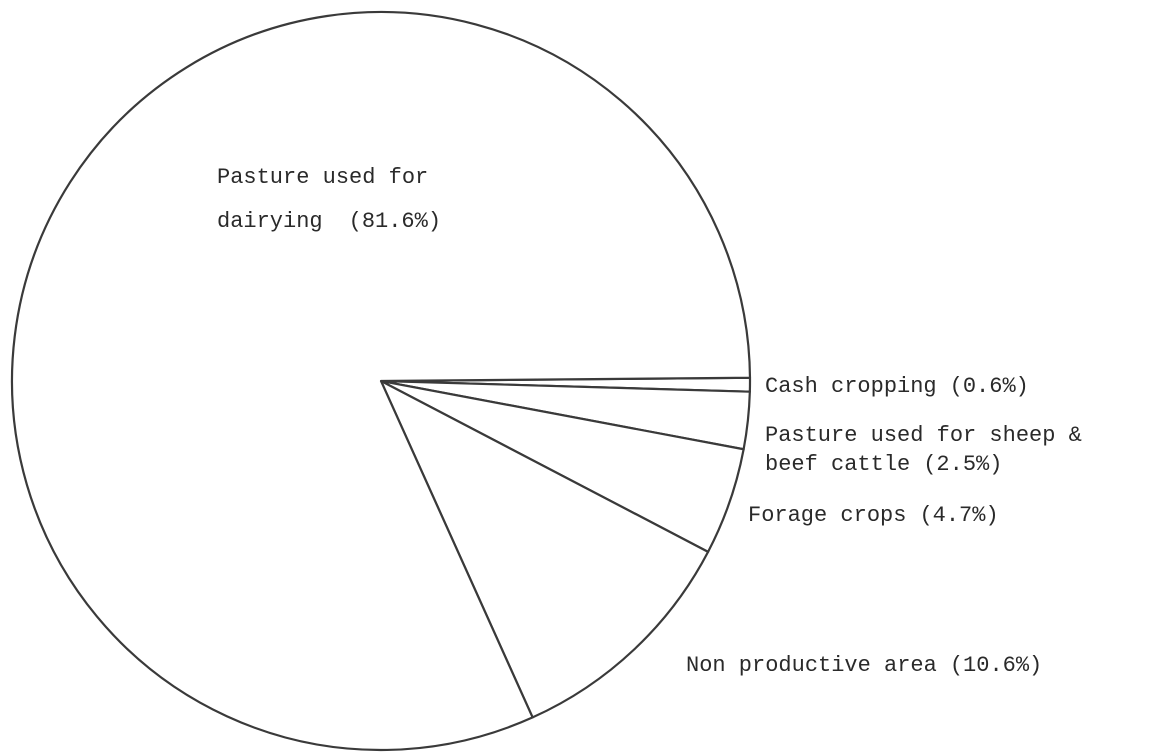 This screenshot has width=1172, height=752. I want to click on value-label: (10.6%), so click(996, 665).